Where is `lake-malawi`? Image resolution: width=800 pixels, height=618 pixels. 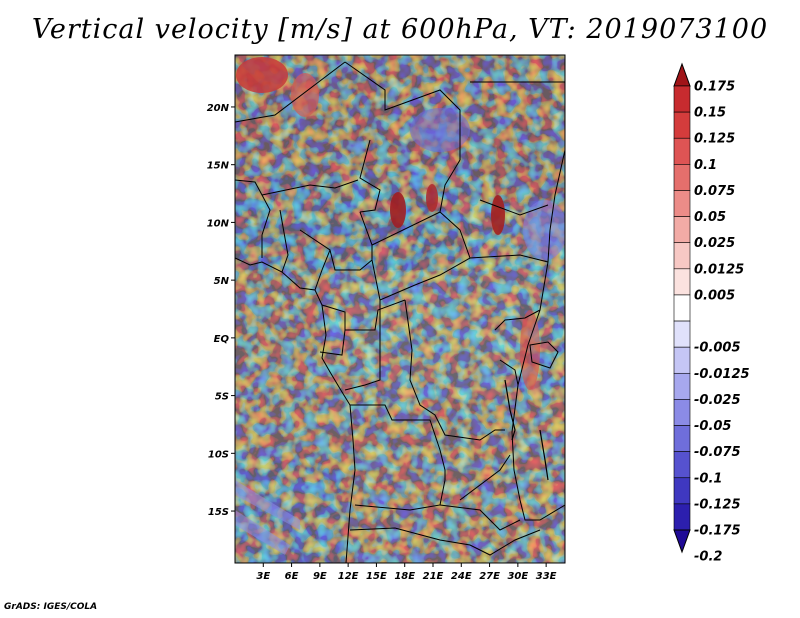 lake-malawi is located at coordinates (544, 455).